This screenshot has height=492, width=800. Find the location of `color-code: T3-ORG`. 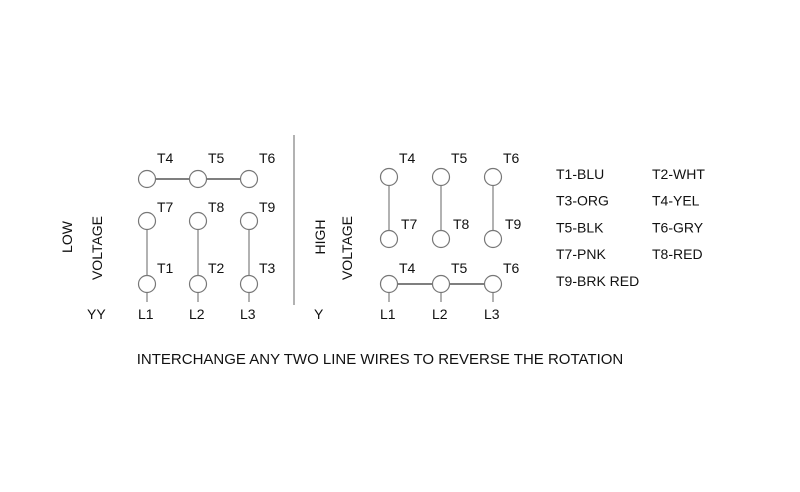

color-code: T3-ORG is located at coordinates (582, 201).